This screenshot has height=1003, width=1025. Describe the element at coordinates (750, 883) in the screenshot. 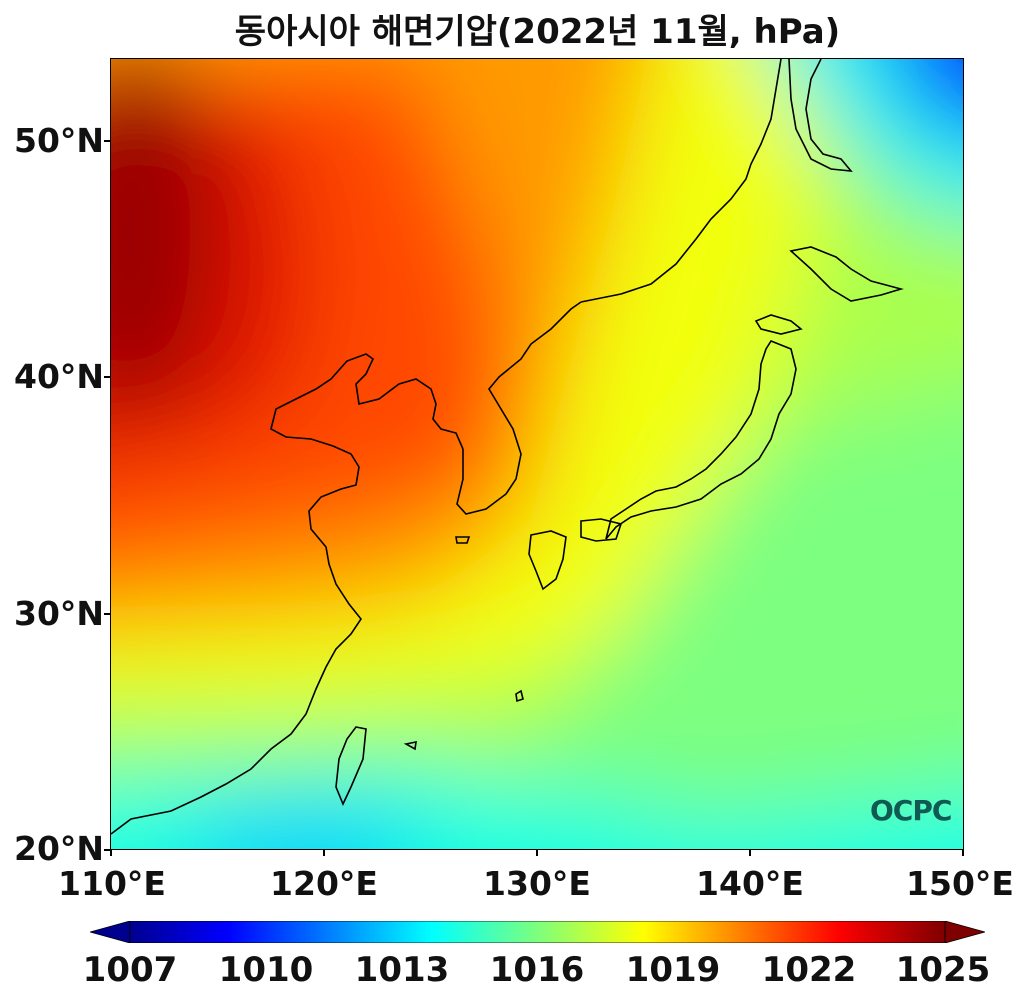

I see `lon-label-140e: 140°E` at that location.